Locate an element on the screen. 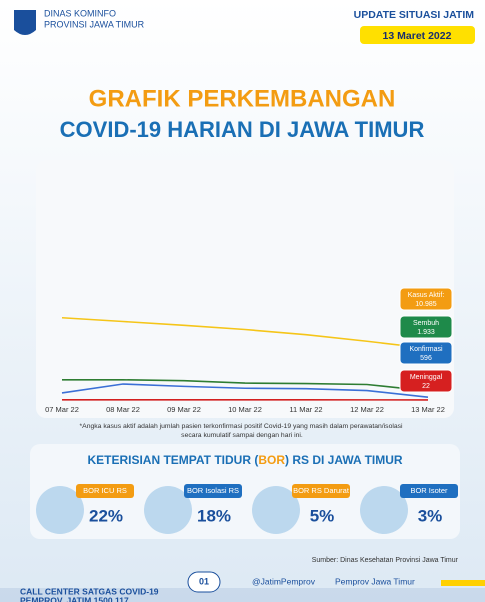 The height and width of the screenshot is (602, 485). bor-label: BOR RS Darurat is located at coordinates (321, 490).